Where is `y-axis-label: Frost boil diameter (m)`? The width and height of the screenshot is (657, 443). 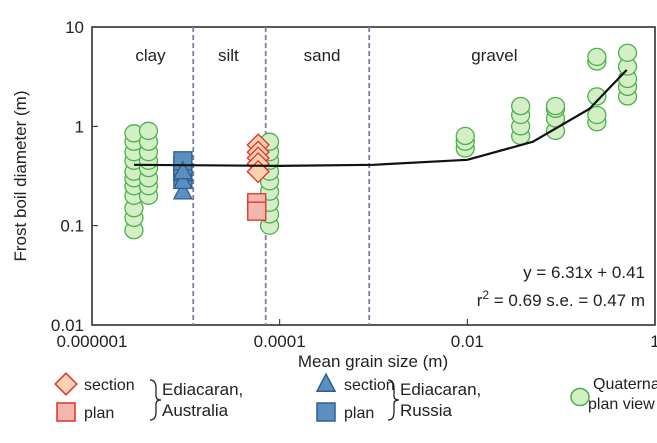
y-axis-label: Frost boil diameter (m) is located at coordinates (20, 176).